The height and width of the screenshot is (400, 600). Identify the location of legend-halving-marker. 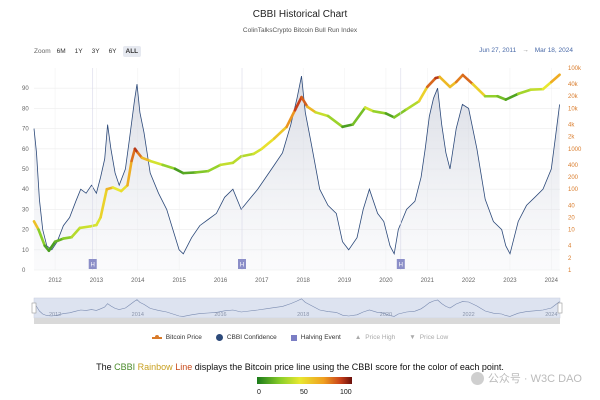
(293, 337).